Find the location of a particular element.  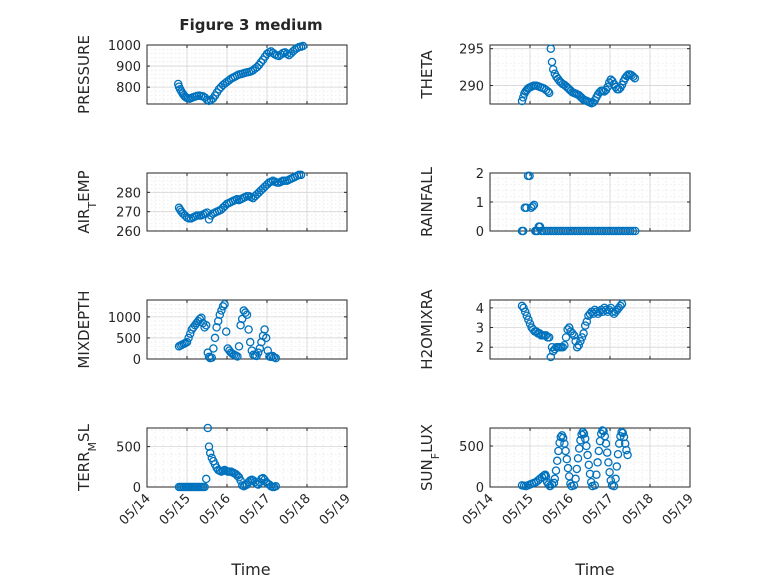

x-axis-label-left: Time is located at coordinates (250, 569).